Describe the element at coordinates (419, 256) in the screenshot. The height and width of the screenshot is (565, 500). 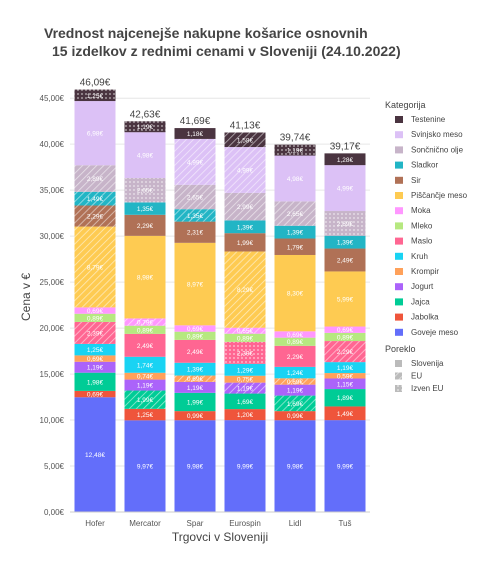
I see `legend-item-label: Kruh` at that location.